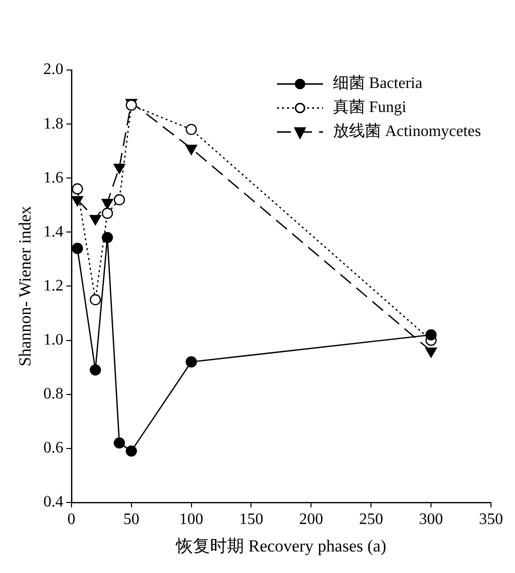 This screenshot has height=573, width=515. I want to click on y-tick-label: 1.8, so click(53, 123).